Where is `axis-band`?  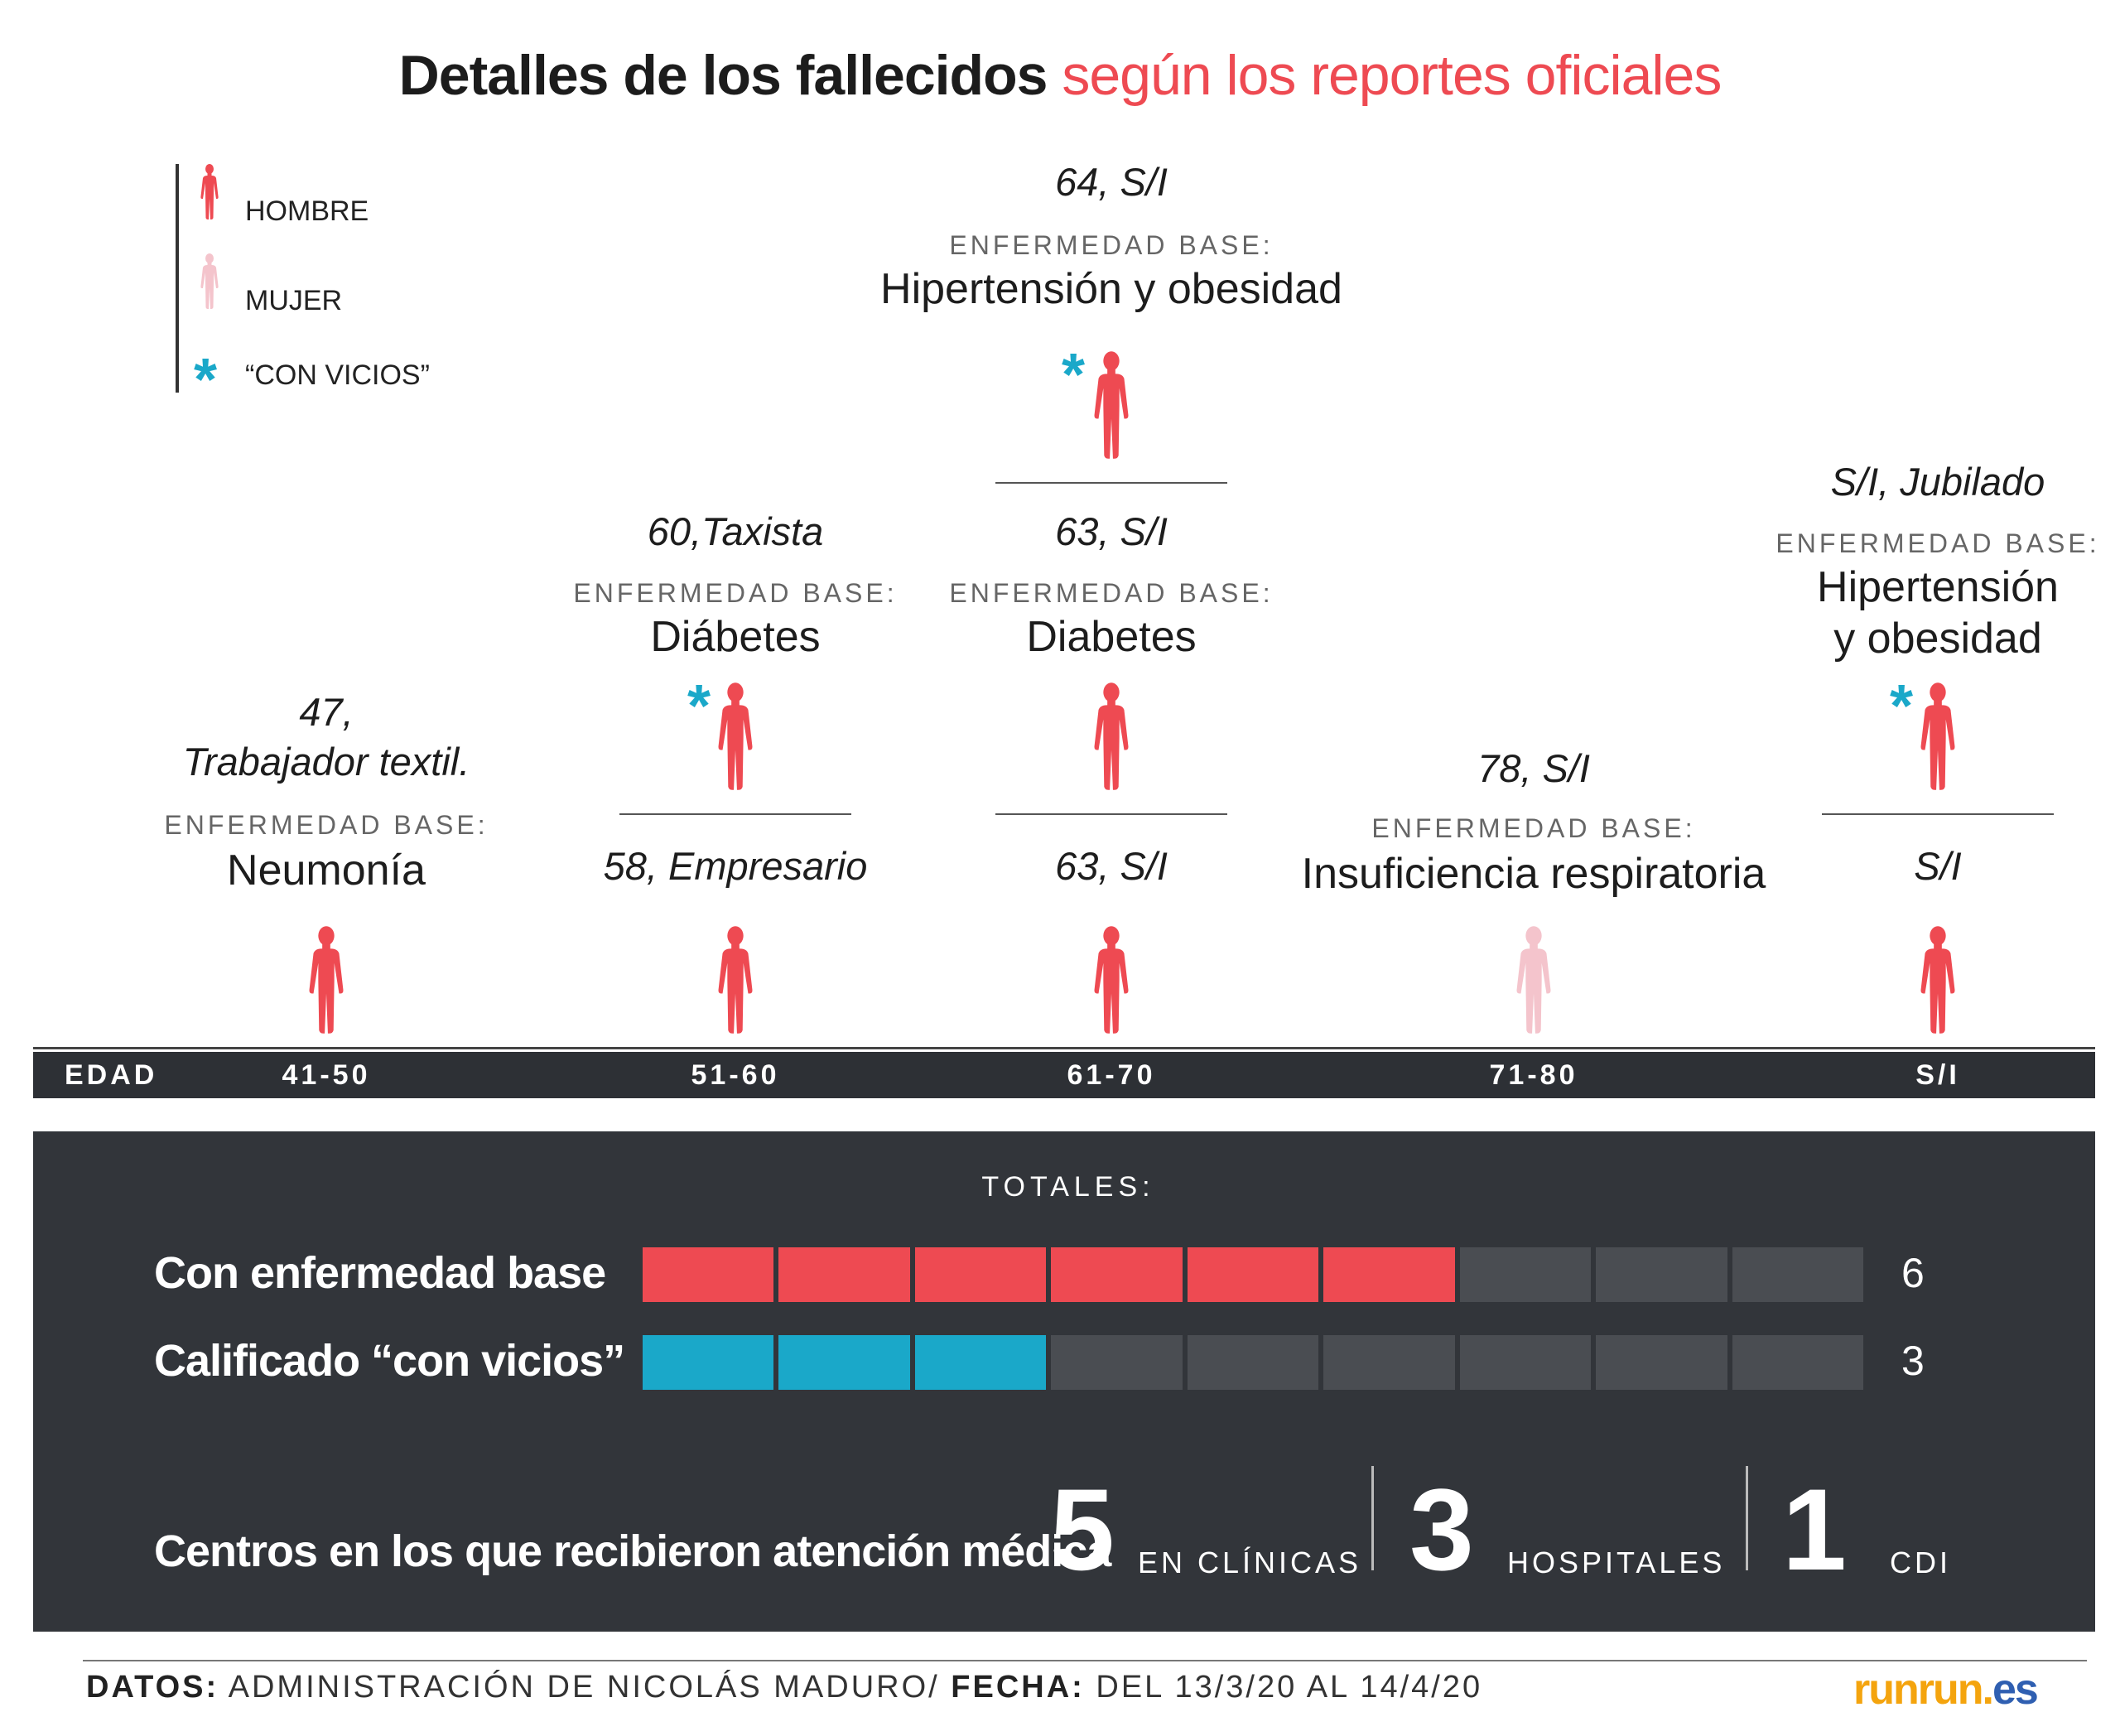 axis-band is located at coordinates (1064, 1075).